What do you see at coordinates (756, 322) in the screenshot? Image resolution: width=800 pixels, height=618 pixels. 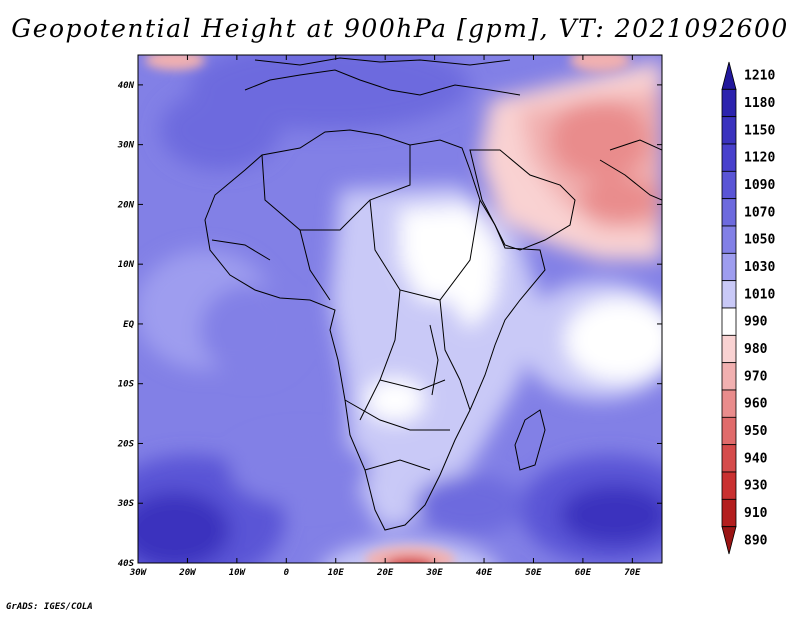 I see `colorbar-label: 990` at bounding box center [756, 322].